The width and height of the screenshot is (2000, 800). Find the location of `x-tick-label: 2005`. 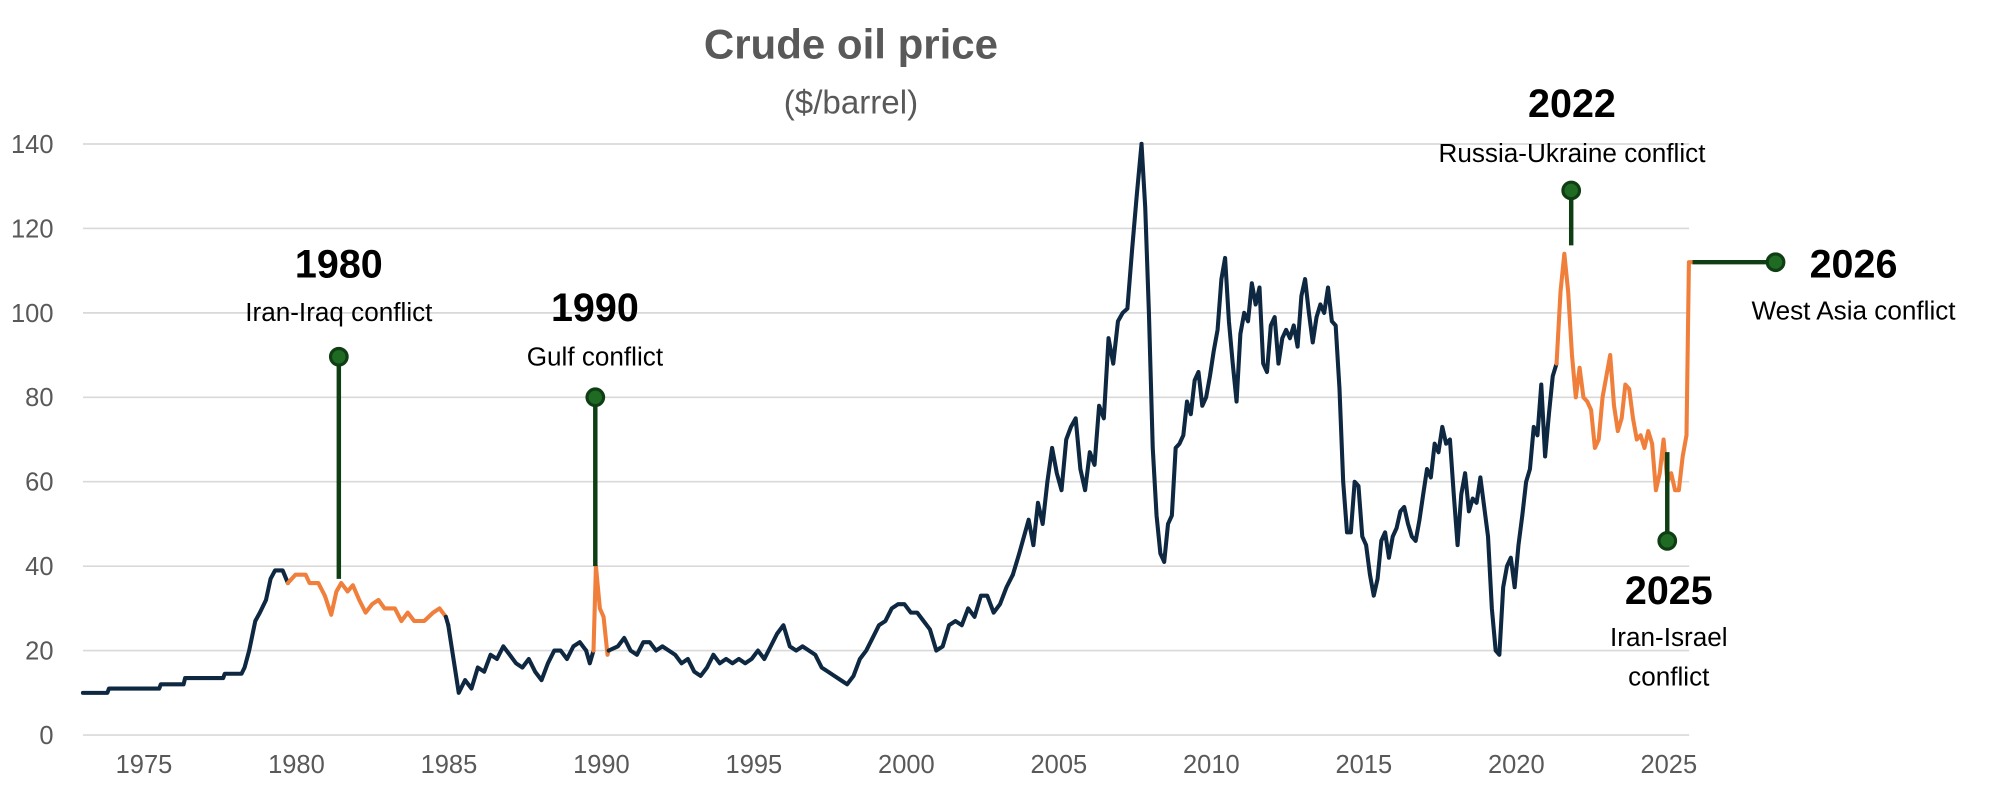

x-tick-label: 2005 is located at coordinates (1059, 765).